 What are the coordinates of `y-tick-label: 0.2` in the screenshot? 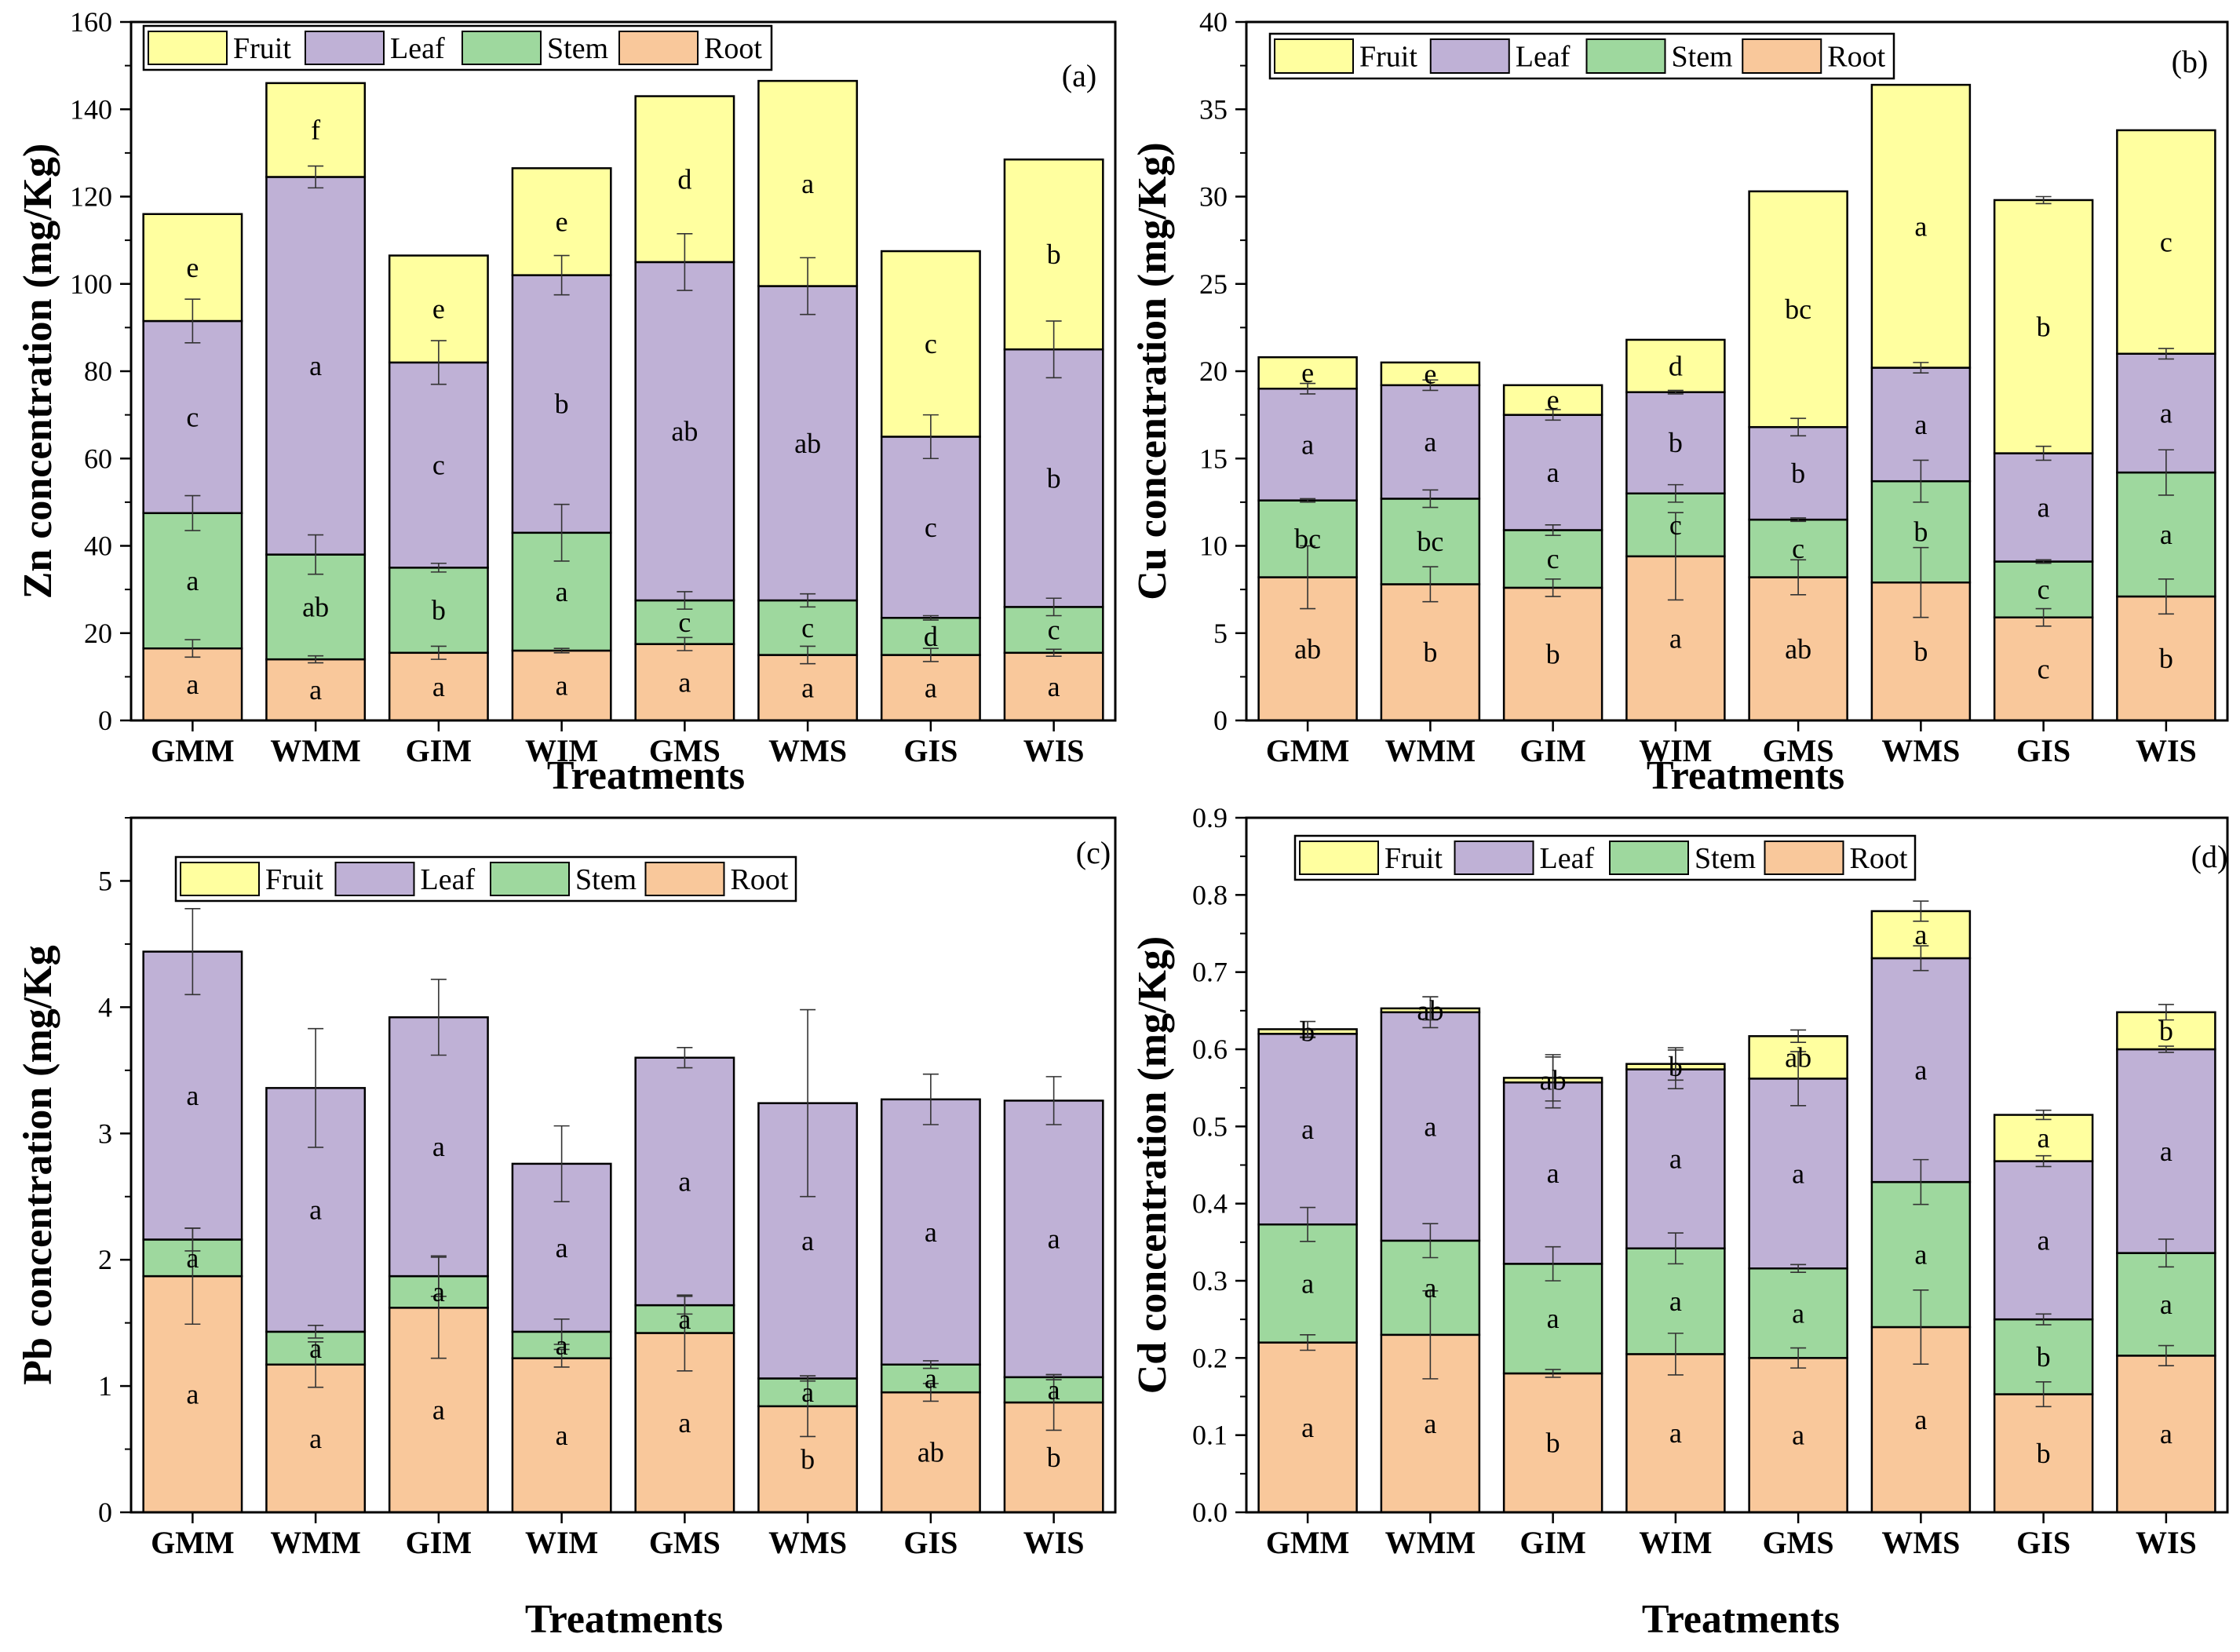 It's located at (1210, 1357).